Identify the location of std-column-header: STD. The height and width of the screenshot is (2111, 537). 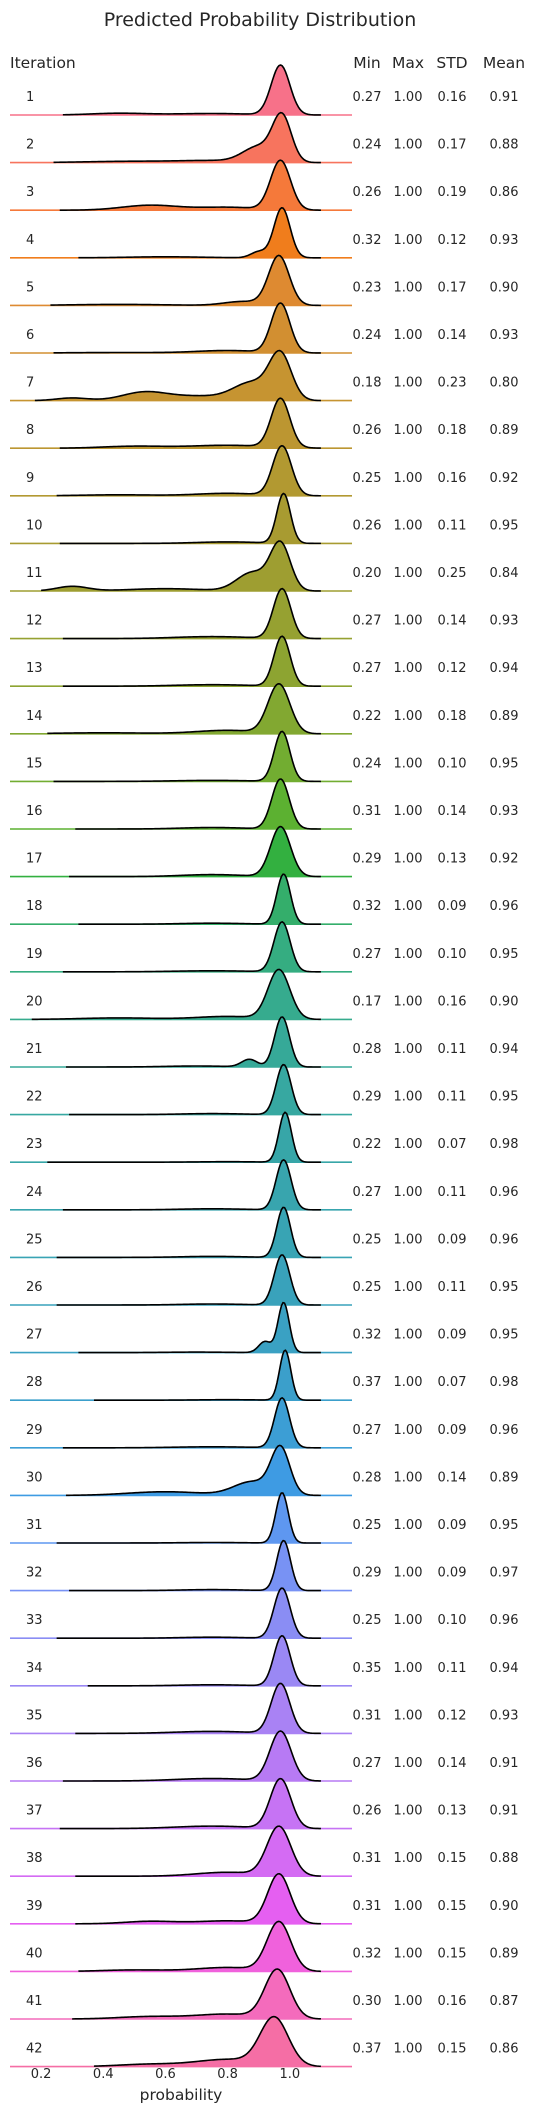
(451, 63).